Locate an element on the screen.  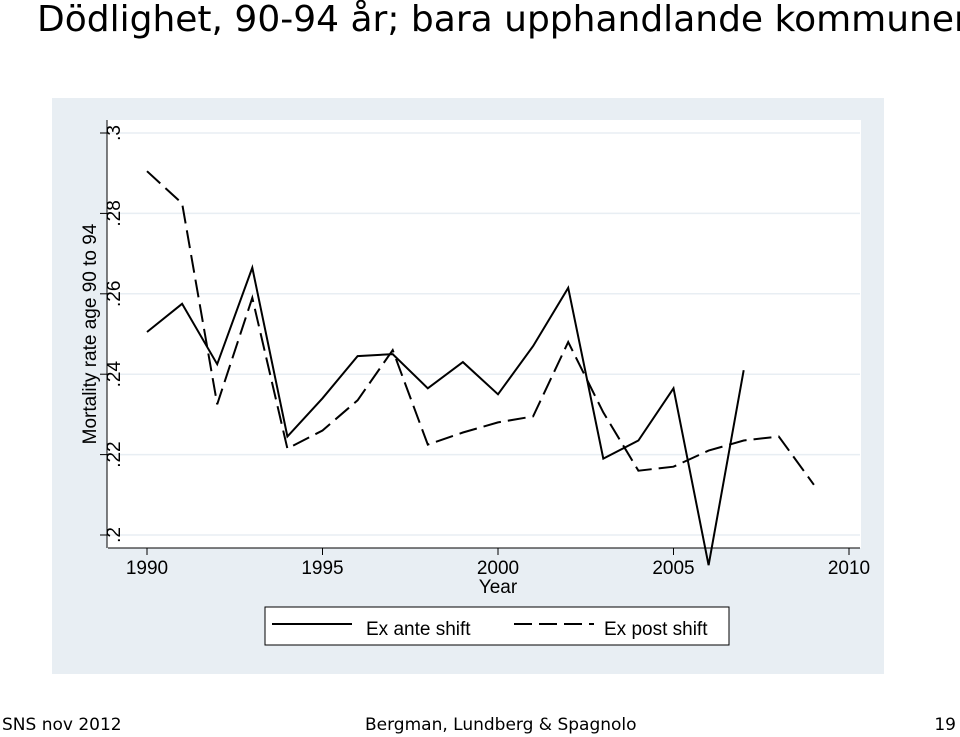
legend-label-ex-post: Ex post shift is located at coordinates (656, 629).